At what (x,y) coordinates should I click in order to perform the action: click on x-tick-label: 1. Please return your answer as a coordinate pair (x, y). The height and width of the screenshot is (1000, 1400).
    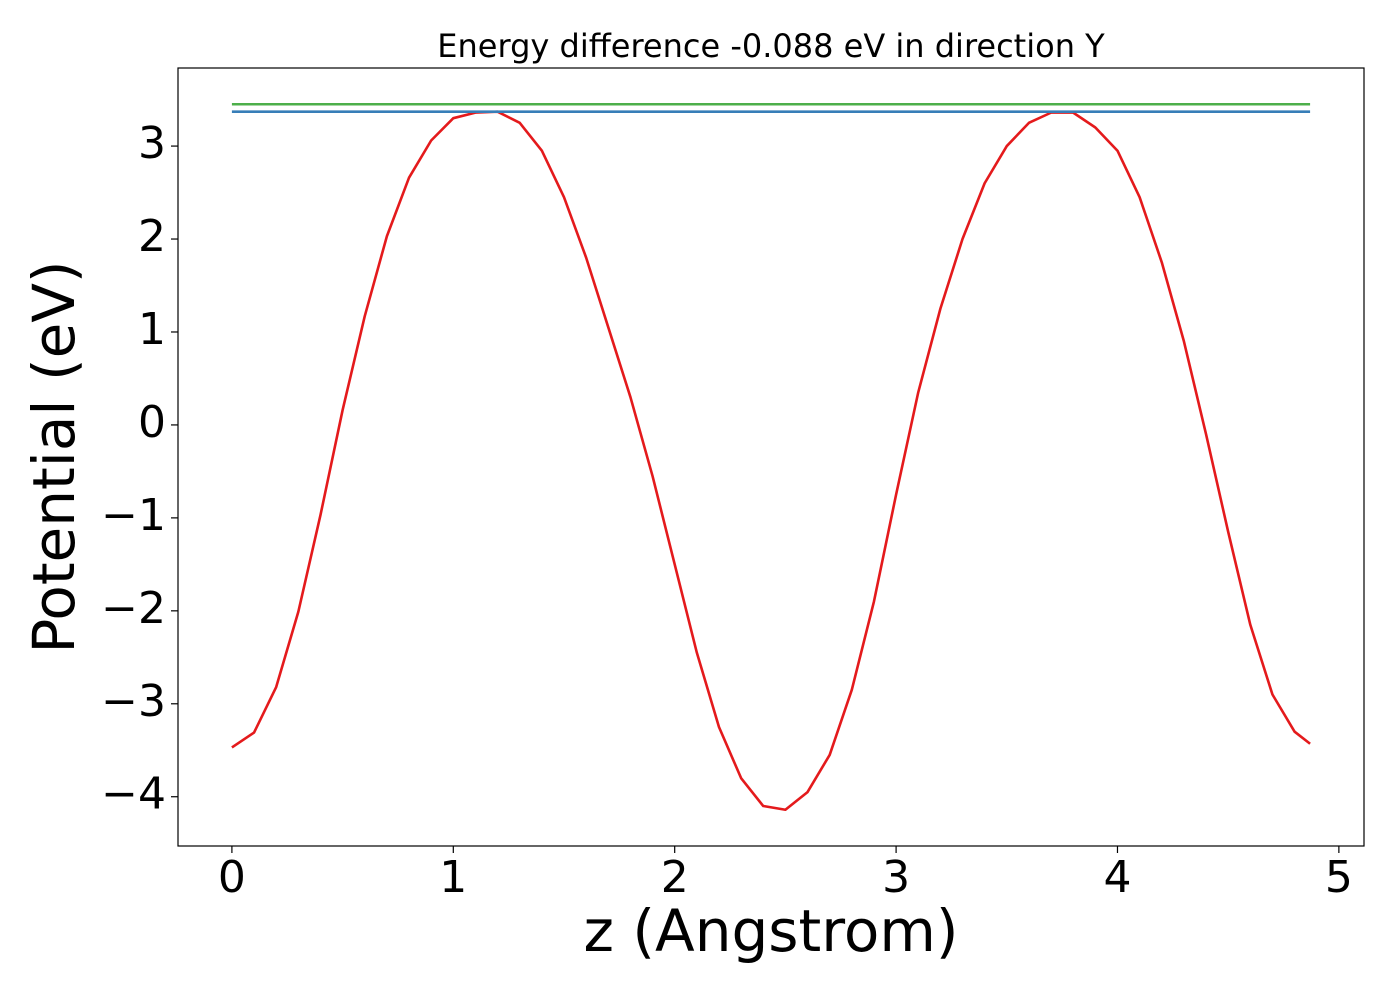
    Looking at the image, I should click on (453, 877).